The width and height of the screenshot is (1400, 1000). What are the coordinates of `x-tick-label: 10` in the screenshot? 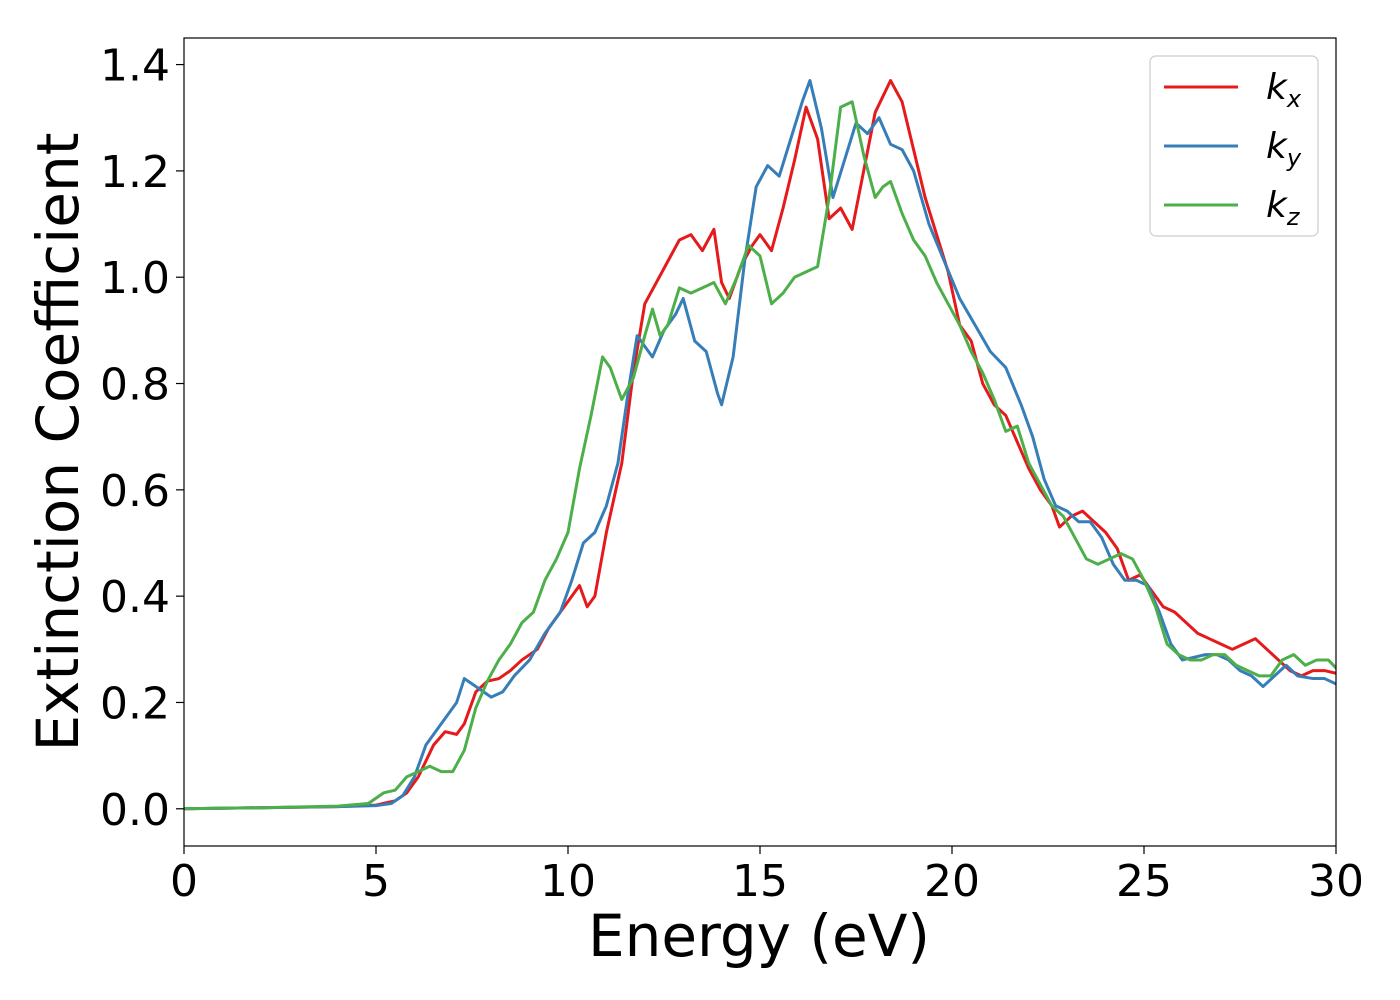 It's located at (568, 881).